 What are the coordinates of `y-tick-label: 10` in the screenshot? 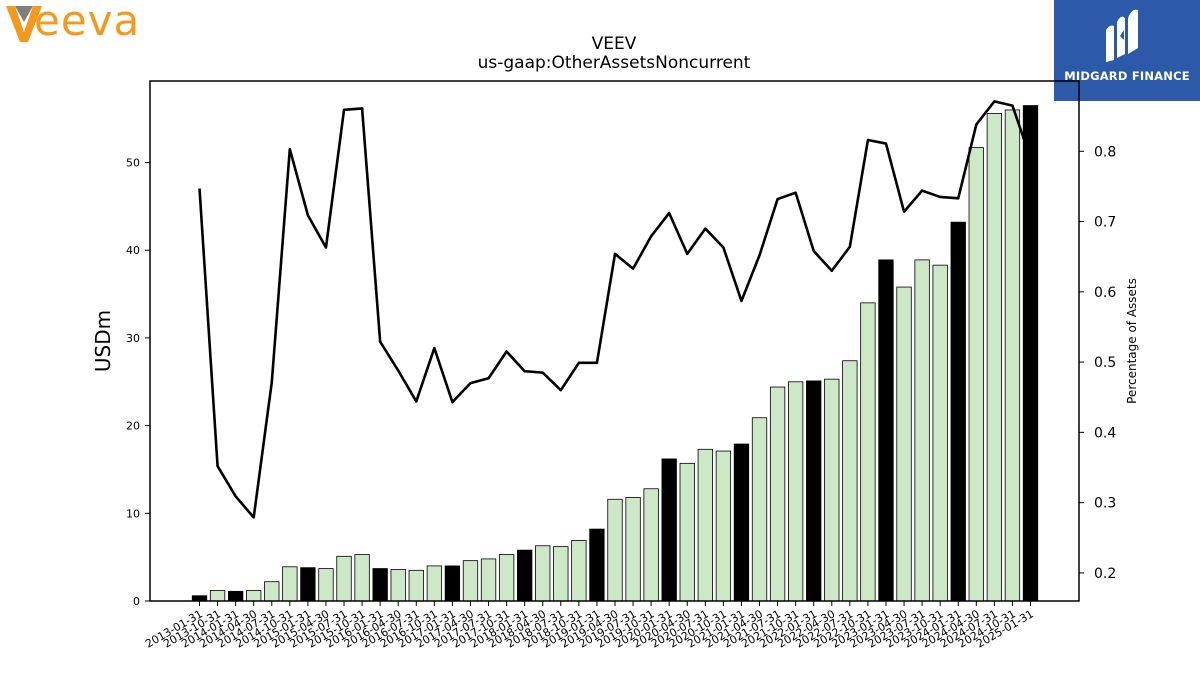 It's located at (133, 513).